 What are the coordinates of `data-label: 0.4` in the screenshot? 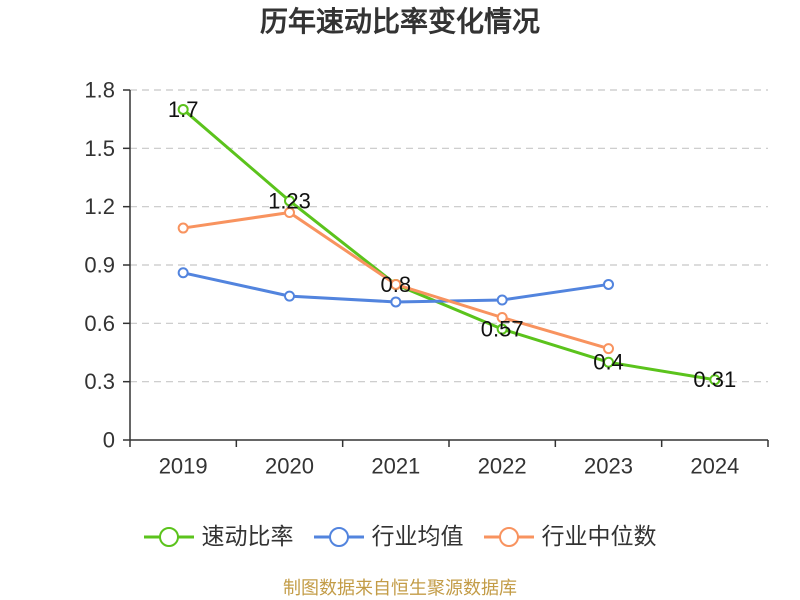 It's located at (608, 362).